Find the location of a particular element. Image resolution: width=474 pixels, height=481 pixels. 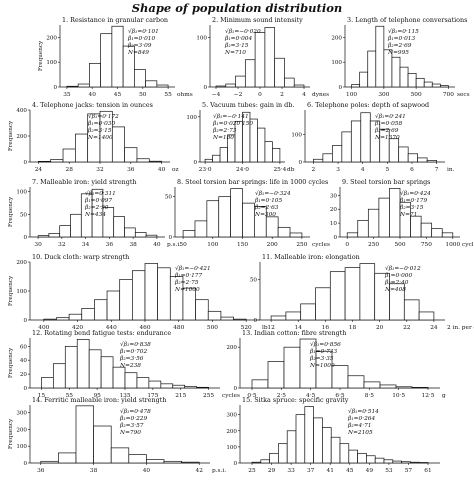

x-unit-label: dynes is located at coordinates (320, 95).